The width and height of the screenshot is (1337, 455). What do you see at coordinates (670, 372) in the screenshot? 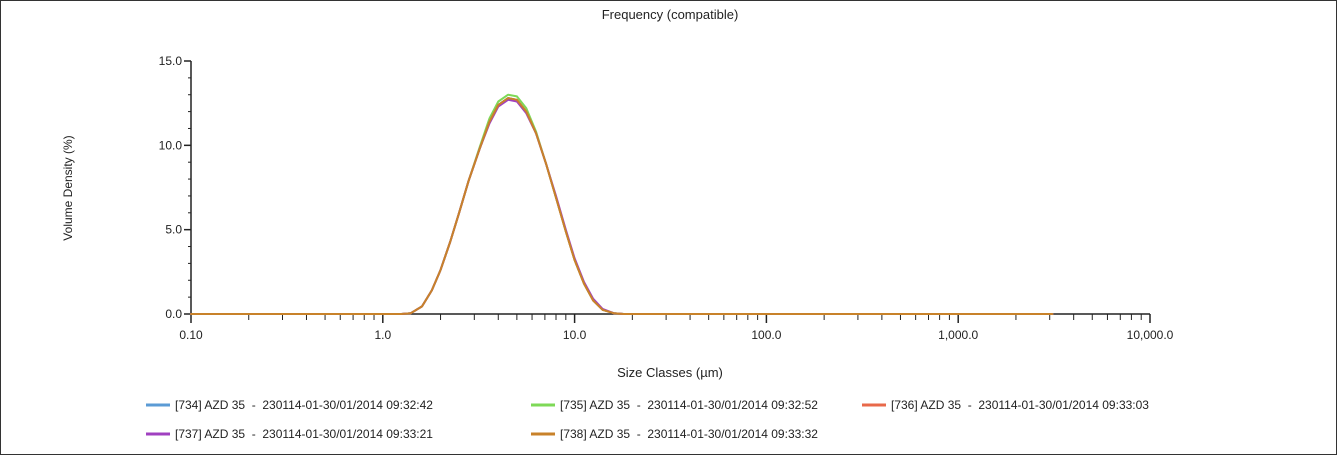
I see `x-axis-title: Size Classes (µm)` at bounding box center [670, 372].